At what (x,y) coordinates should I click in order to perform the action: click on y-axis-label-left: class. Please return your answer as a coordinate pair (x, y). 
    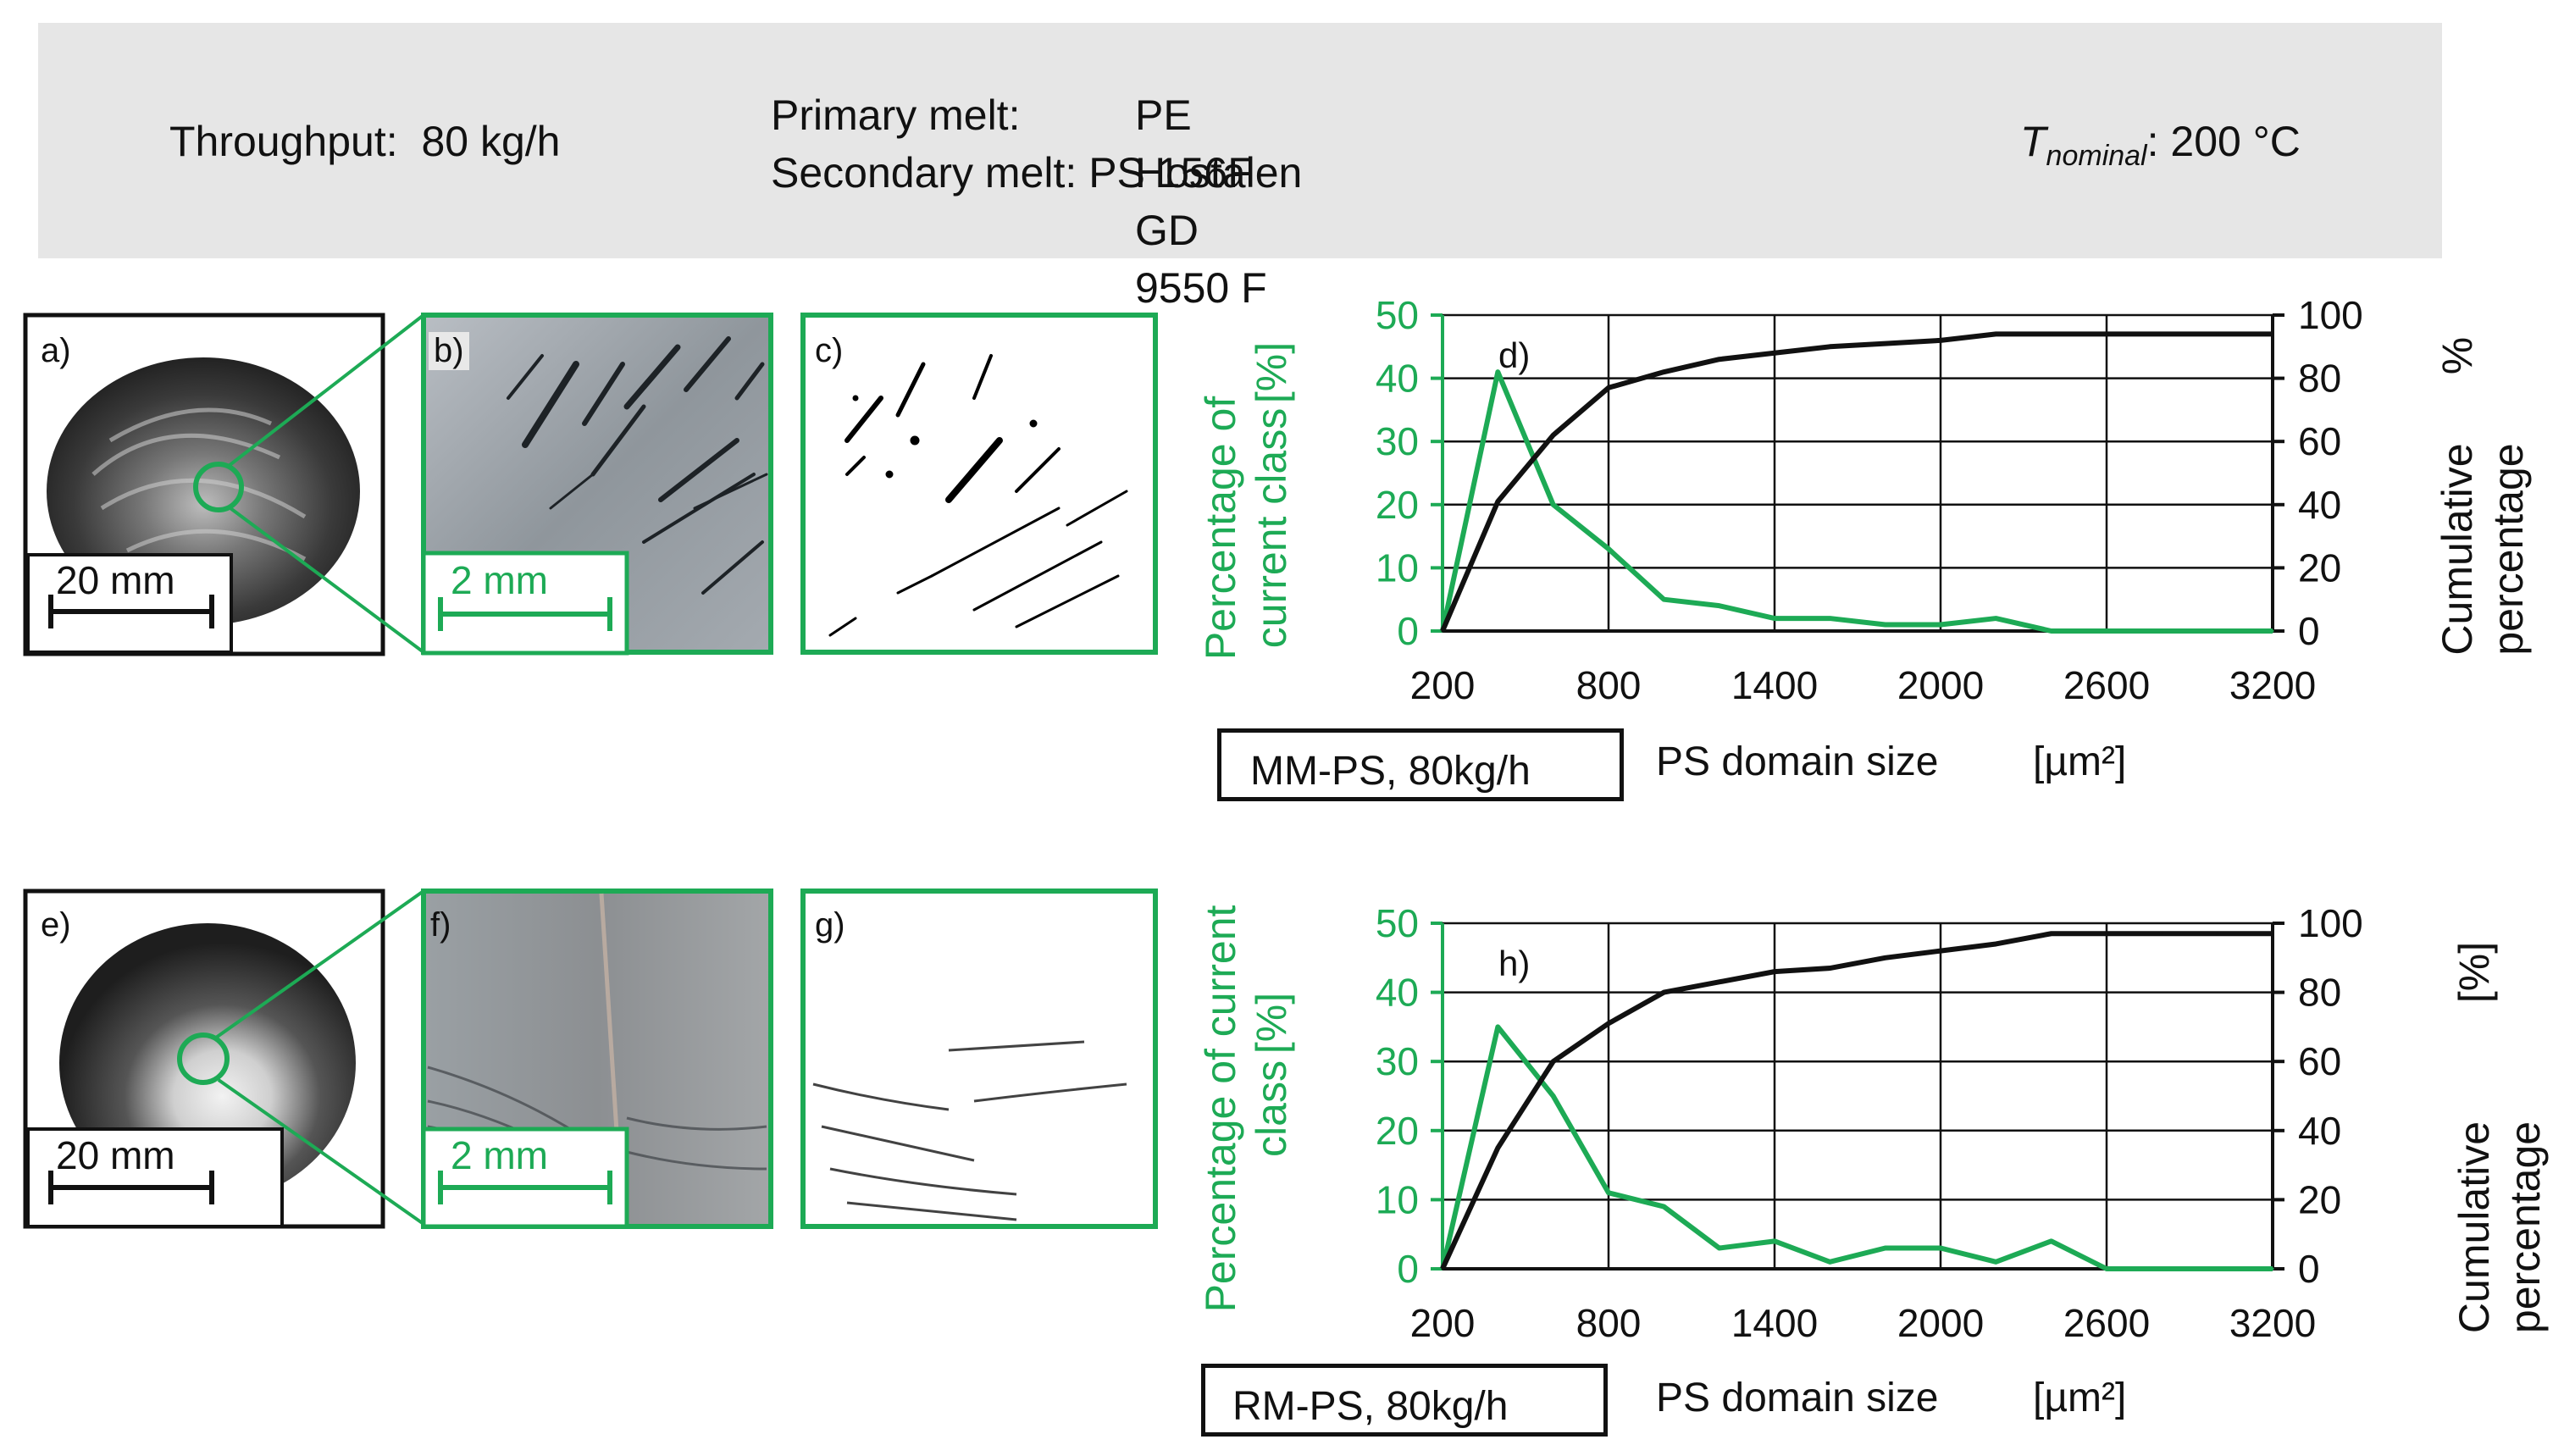
    Looking at the image, I should click on (1271, 1108).